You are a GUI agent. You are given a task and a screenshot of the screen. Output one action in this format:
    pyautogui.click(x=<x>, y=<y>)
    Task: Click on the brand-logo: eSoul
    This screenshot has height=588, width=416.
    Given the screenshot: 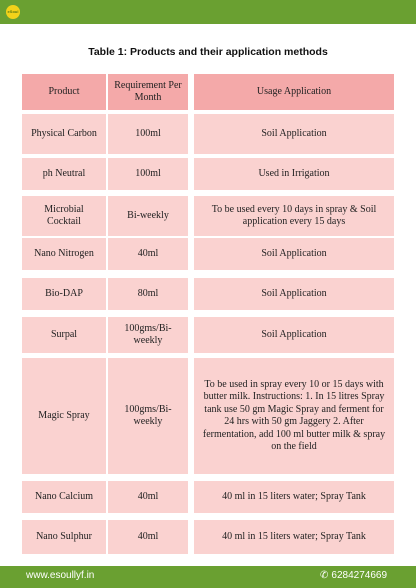 What is the action you would take?
    pyautogui.click(x=13, y=12)
    